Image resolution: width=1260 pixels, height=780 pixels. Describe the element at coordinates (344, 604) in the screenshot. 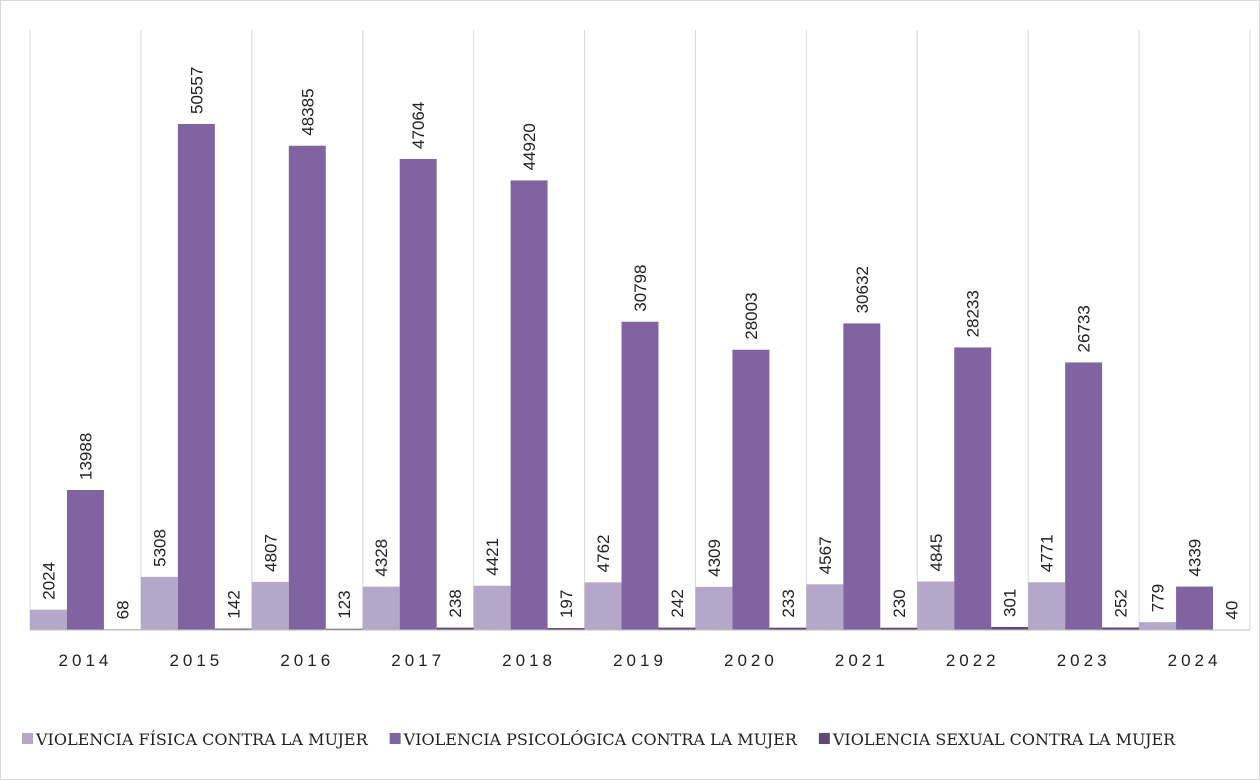

I see `data-label: 123` at that location.